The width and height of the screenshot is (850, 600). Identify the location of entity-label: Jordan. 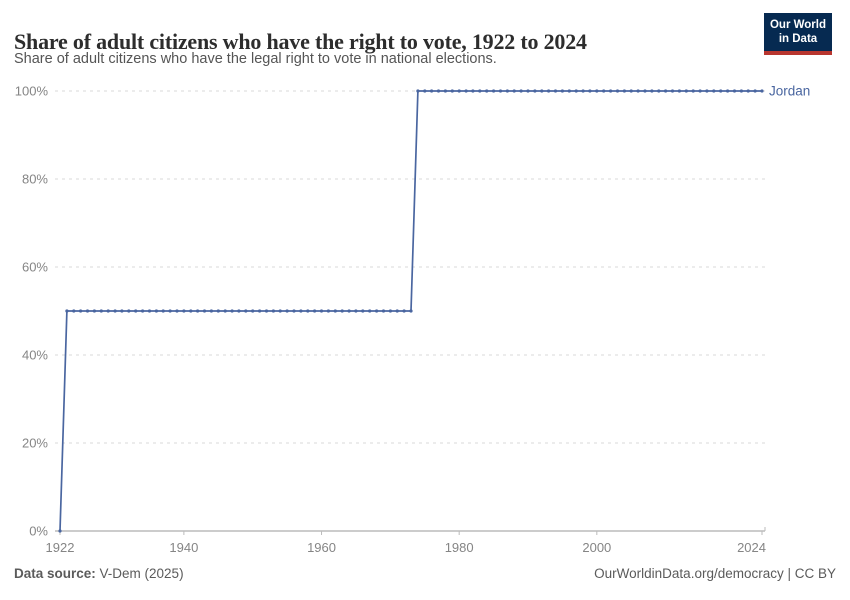
(789, 91).